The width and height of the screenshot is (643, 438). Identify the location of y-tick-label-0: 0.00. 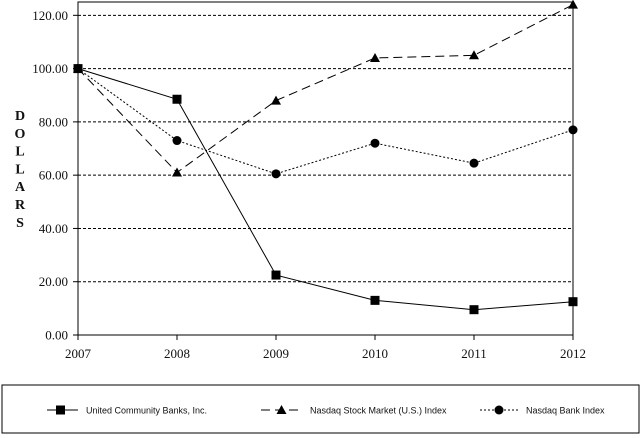
(56, 335).